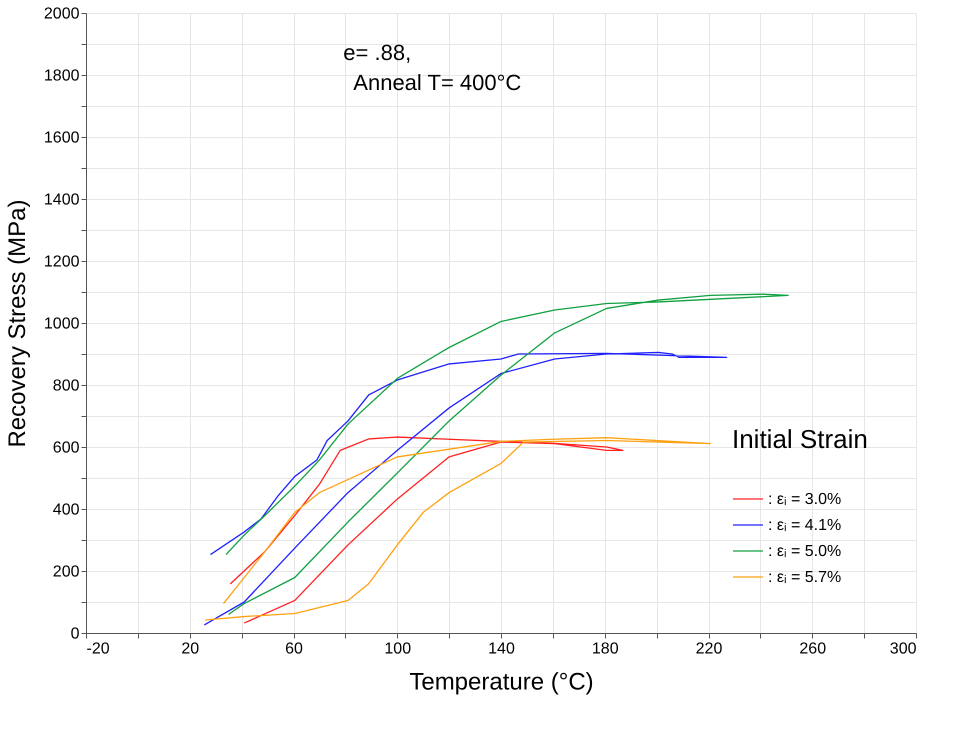 The width and height of the screenshot is (966, 742). I want to click on legend-title: Initial Strain, so click(800, 439).